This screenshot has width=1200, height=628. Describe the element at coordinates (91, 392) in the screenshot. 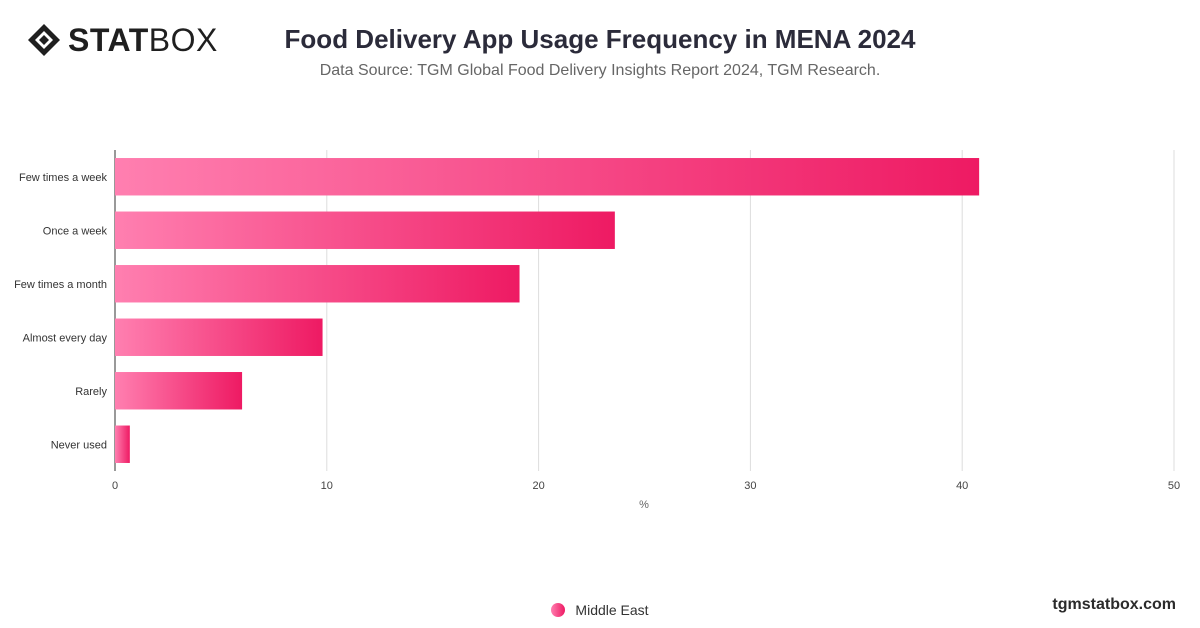

I see `category-label: Rarely` at that location.